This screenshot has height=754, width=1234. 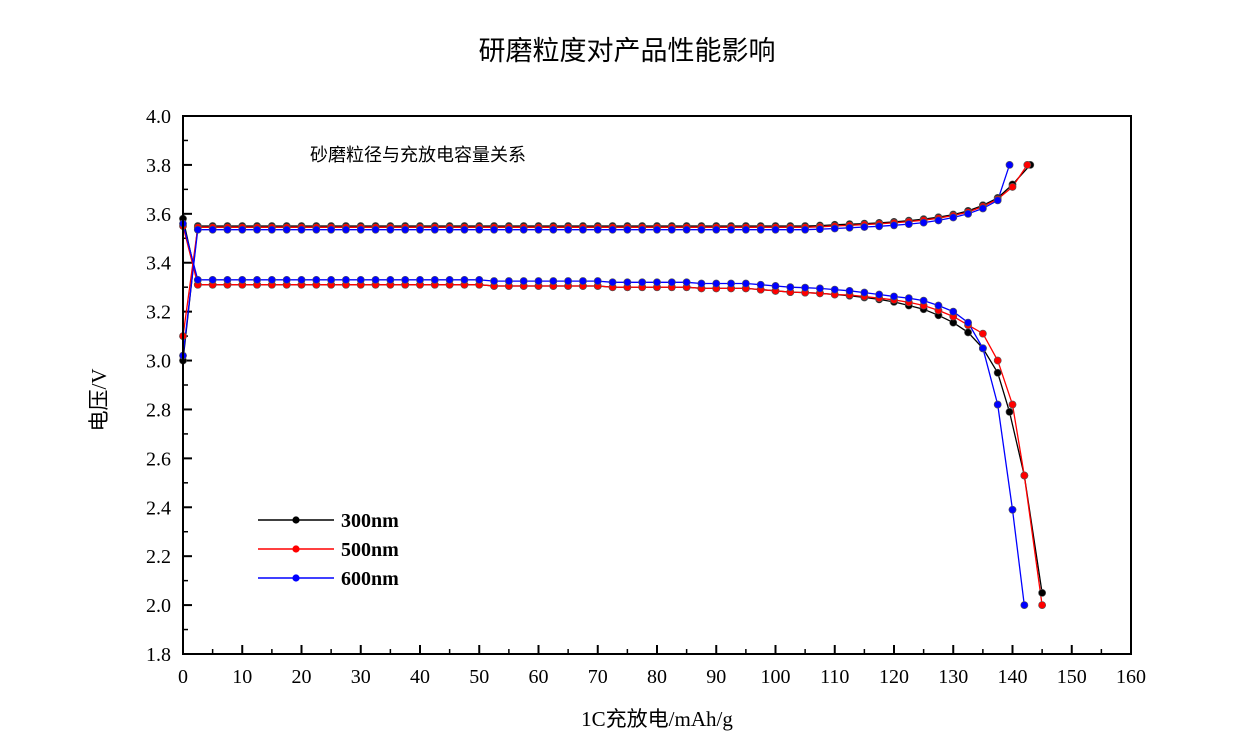 I want to click on y-tick-label: 3.2, so click(x=158, y=313).